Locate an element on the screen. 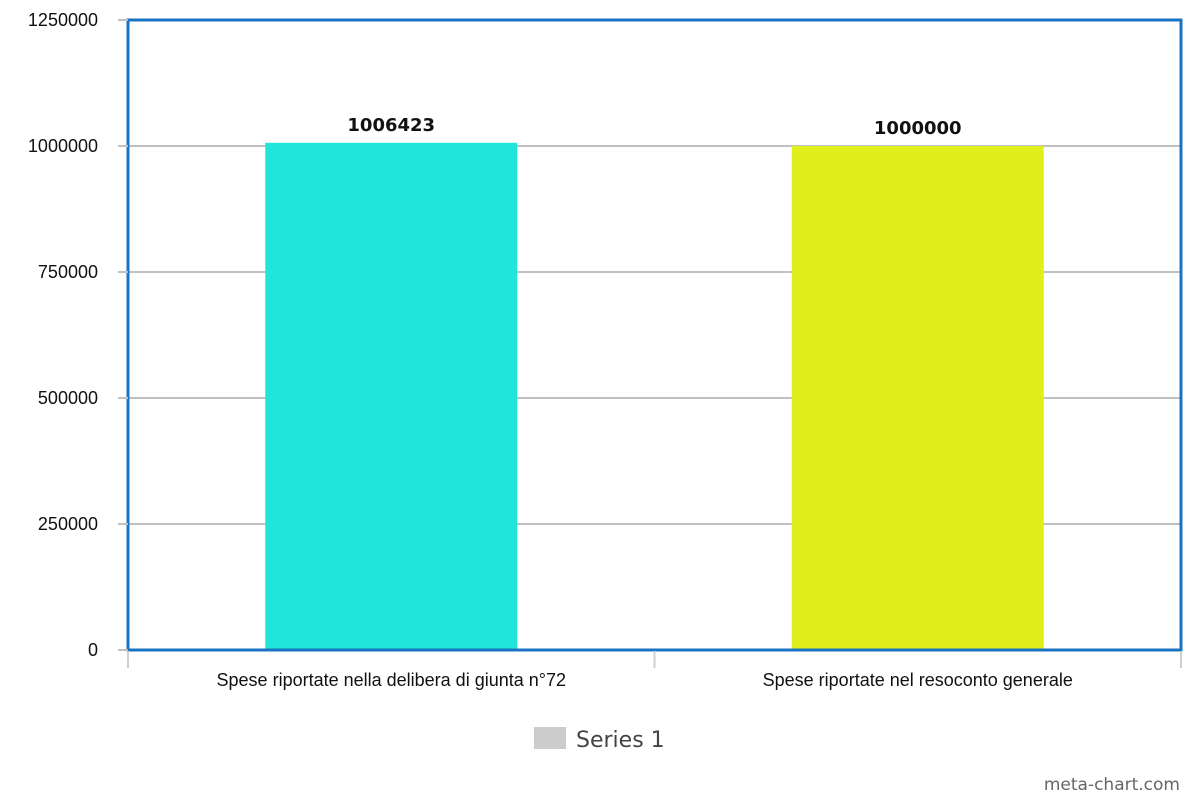 The height and width of the screenshot is (800, 1200). legend: Series 1 is located at coordinates (599, 740).